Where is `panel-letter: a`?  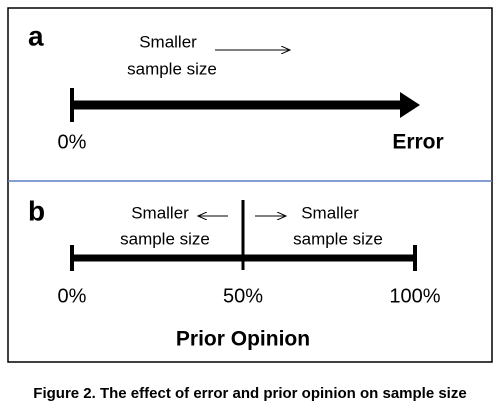 panel-letter: a is located at coordinates (36, 35).